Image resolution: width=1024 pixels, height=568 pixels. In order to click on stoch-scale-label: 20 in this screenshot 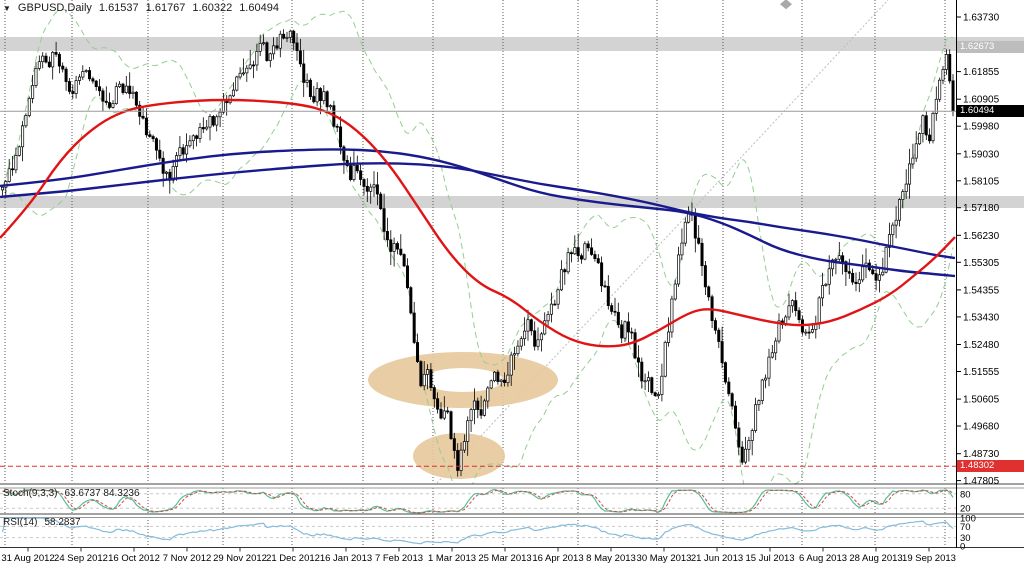, I will do `click(965, 509)`.